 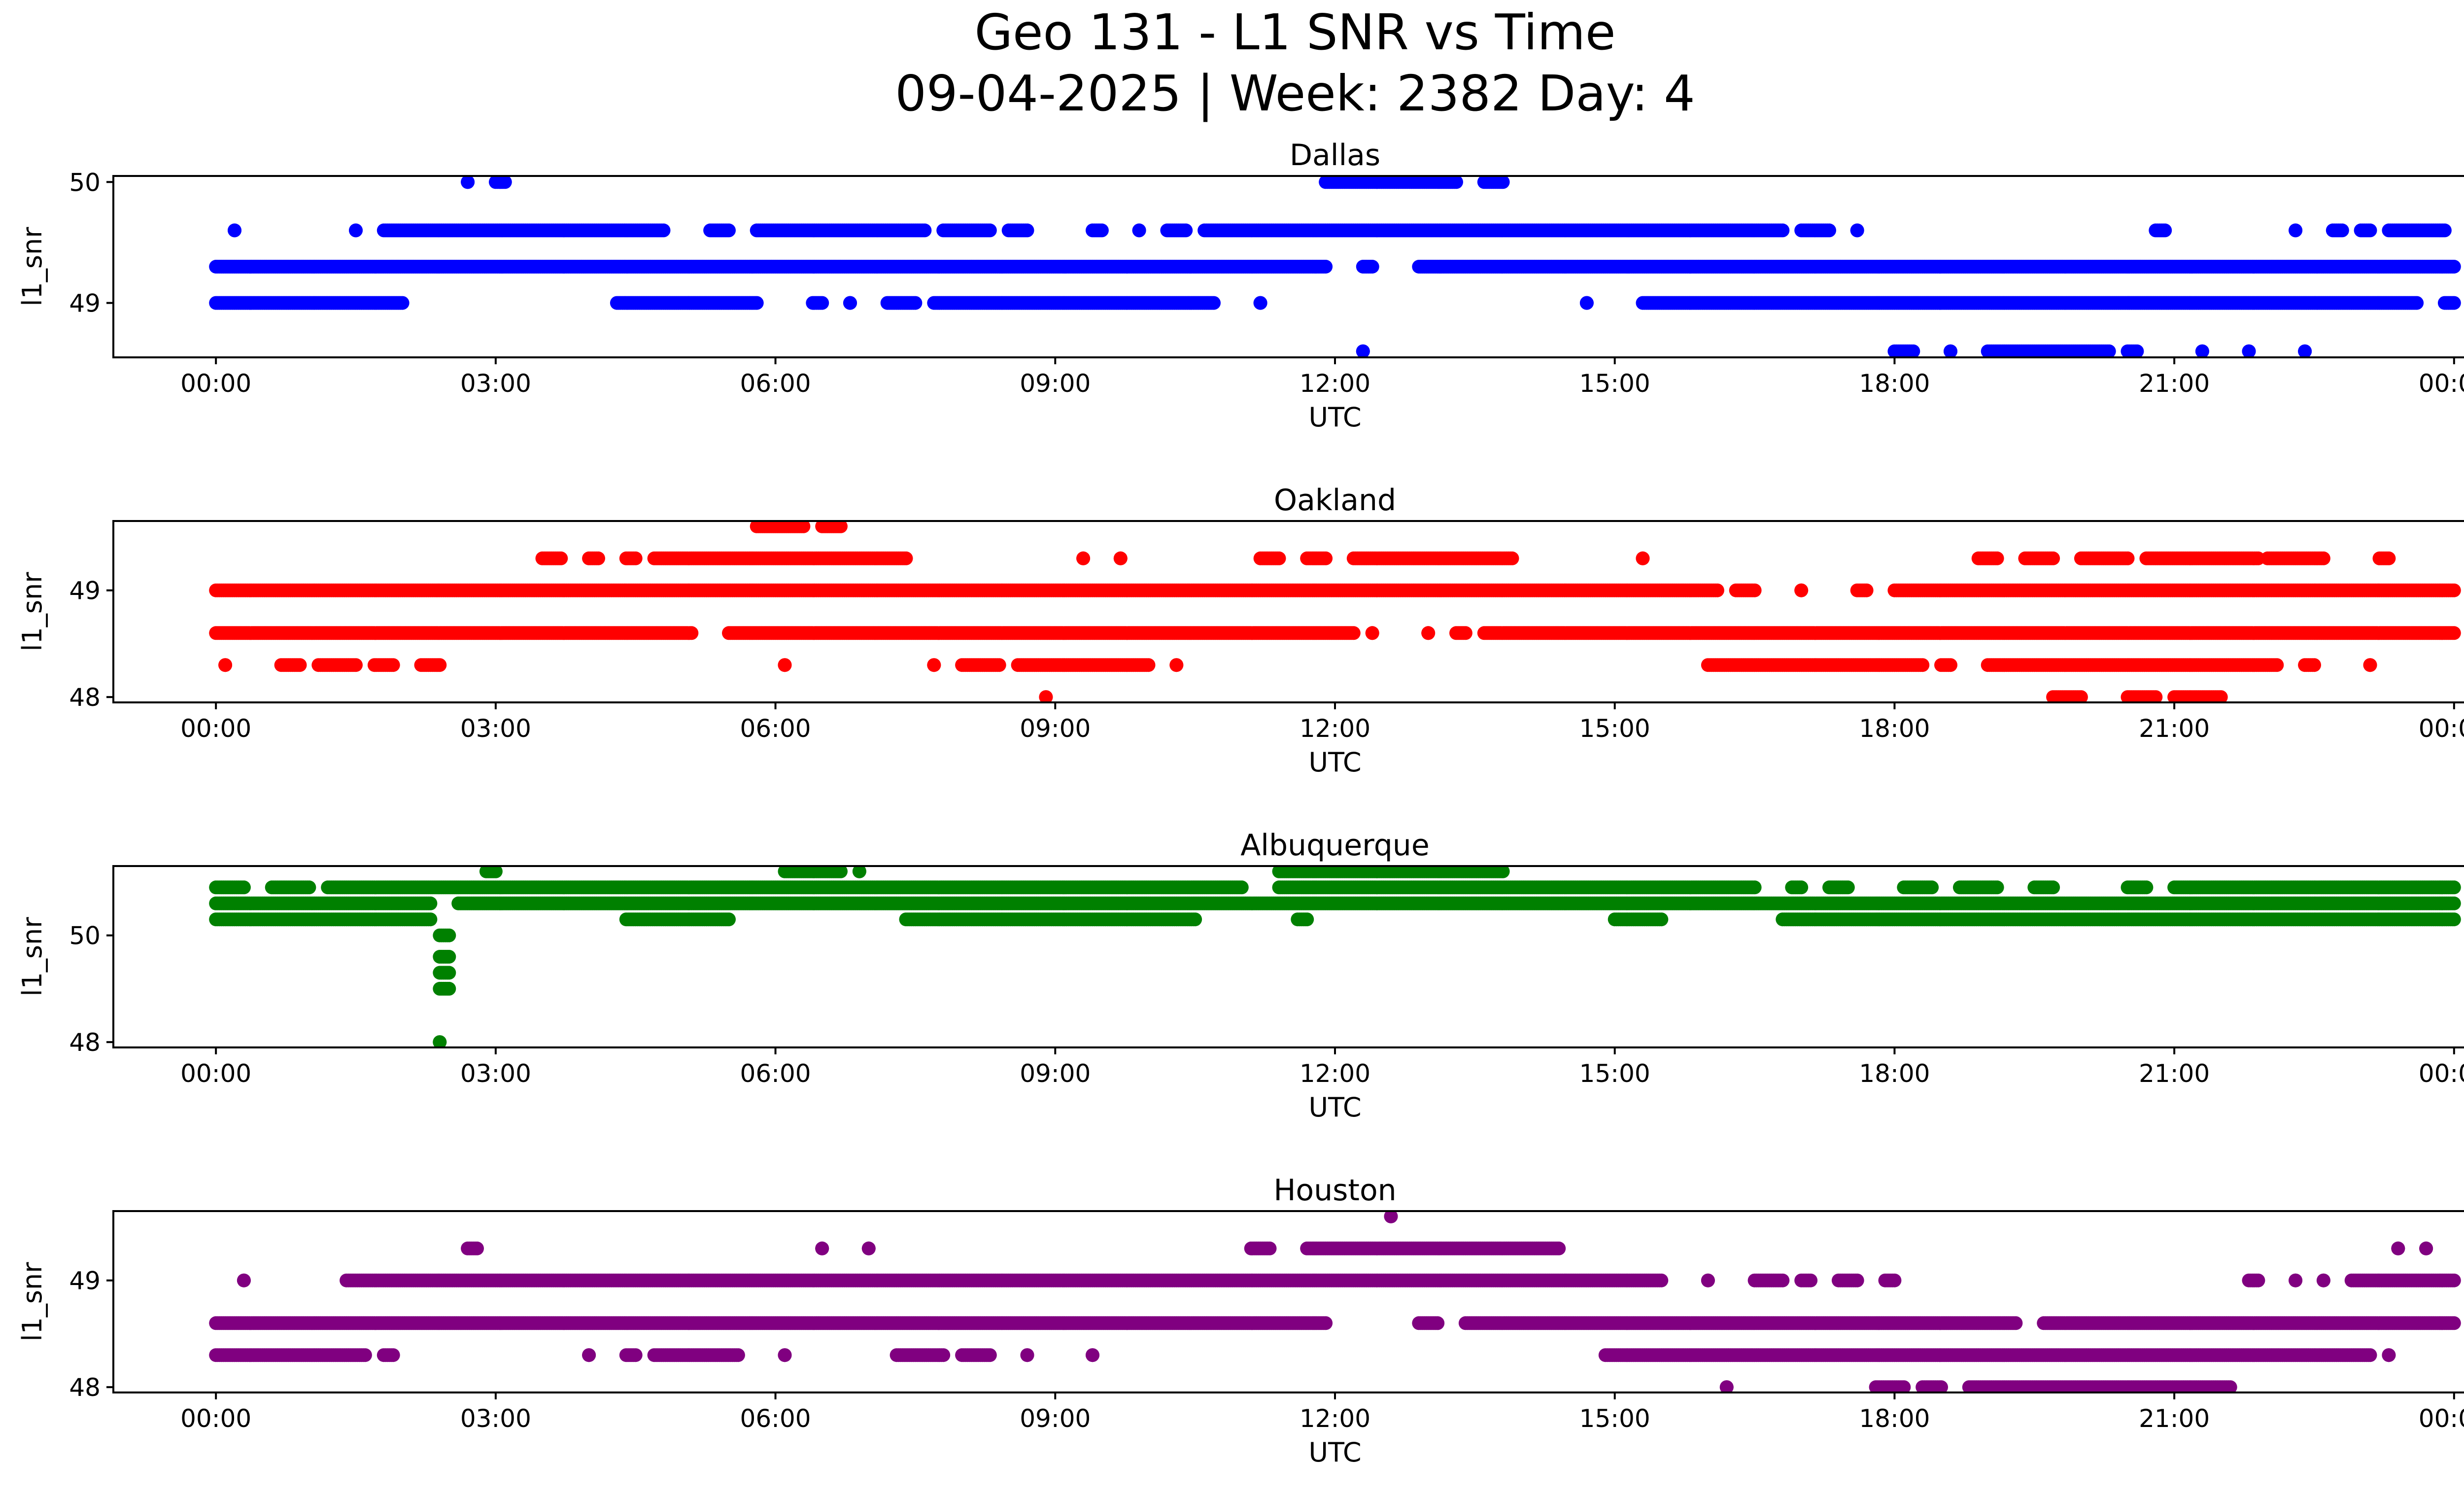 I want to click on x-tick-label: 09:00, so click(x=1055, y=383).